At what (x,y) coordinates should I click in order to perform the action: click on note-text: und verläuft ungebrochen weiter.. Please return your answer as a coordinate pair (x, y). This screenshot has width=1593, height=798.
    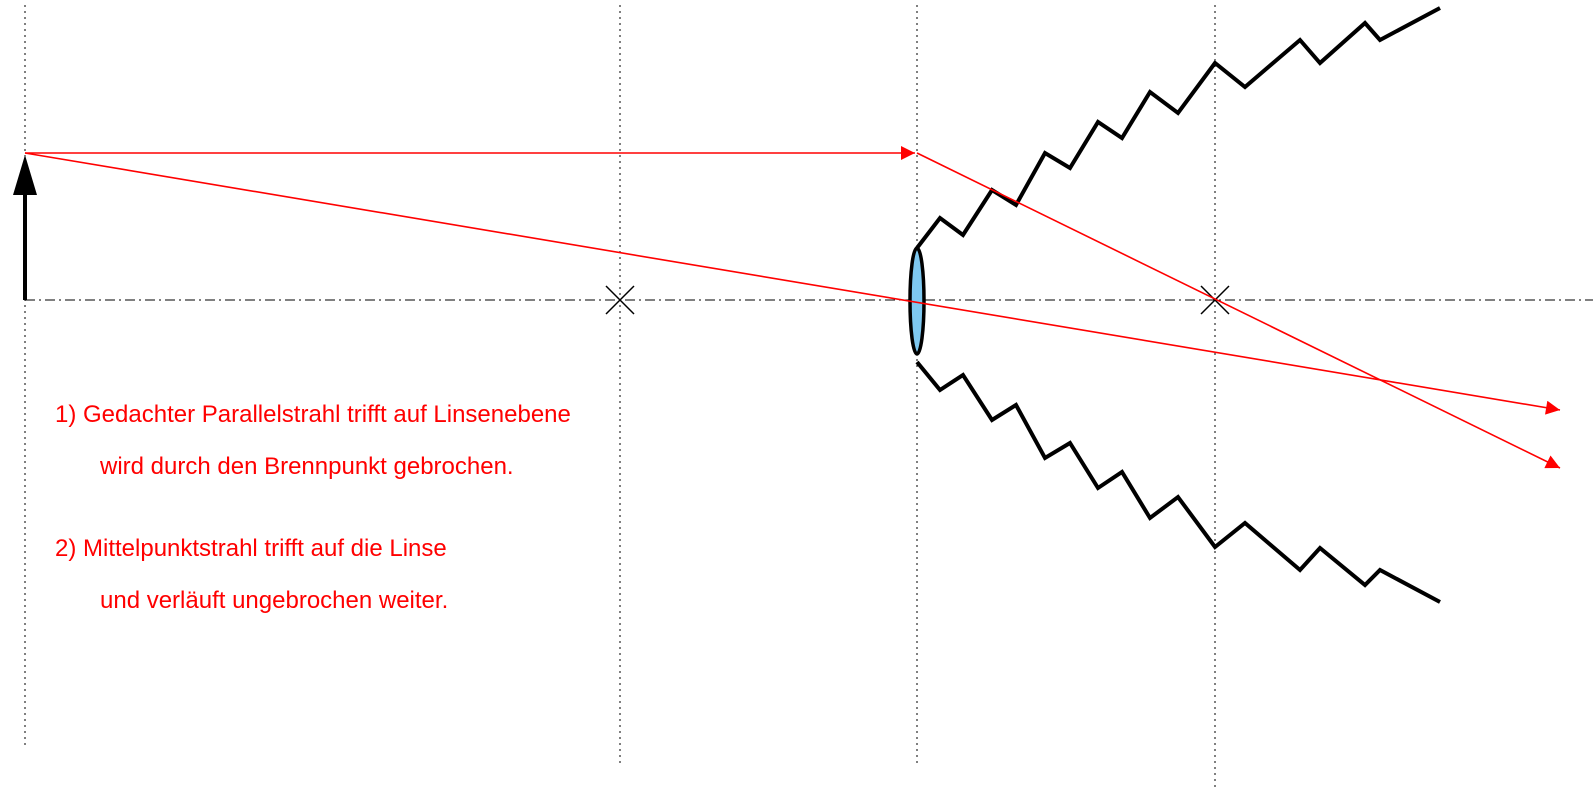
    Looking at the image, I should click on (274, 600).